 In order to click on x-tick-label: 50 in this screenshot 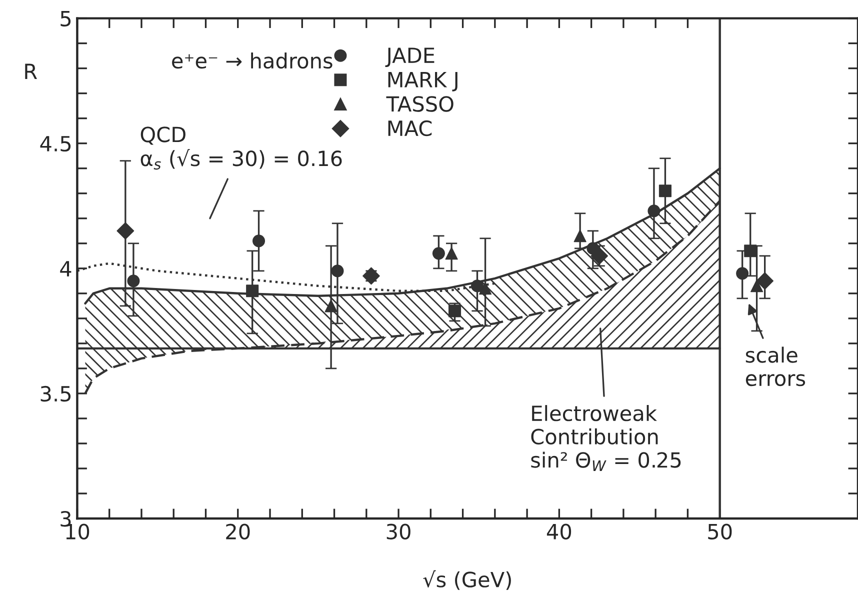, I will do `click(720, 532)`.